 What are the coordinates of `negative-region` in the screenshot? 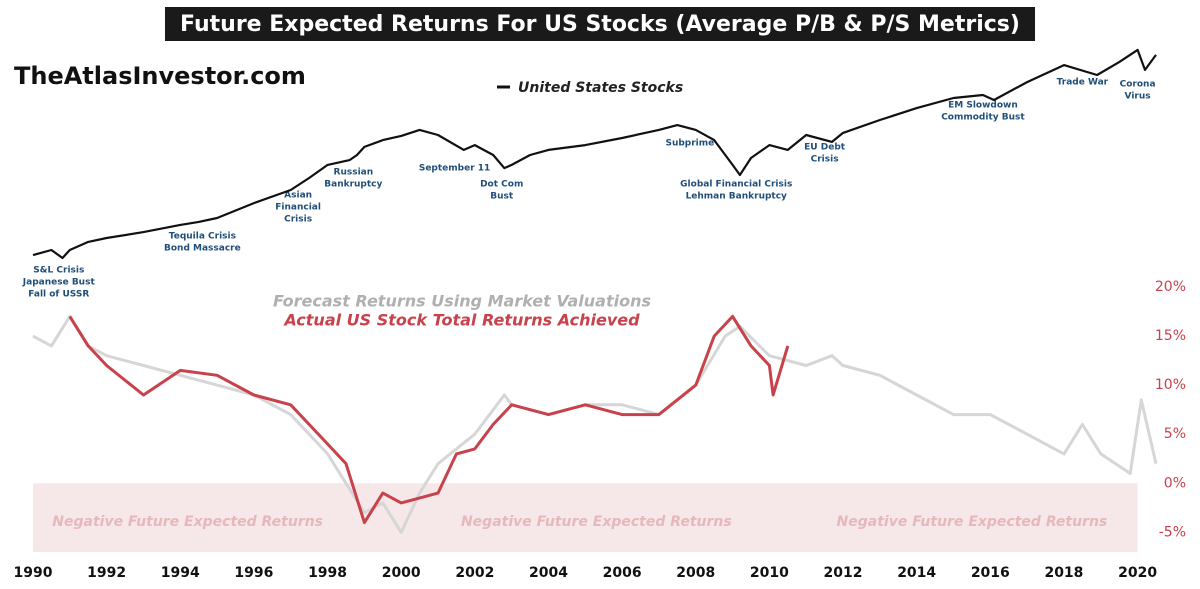 It's located at (585, 517).